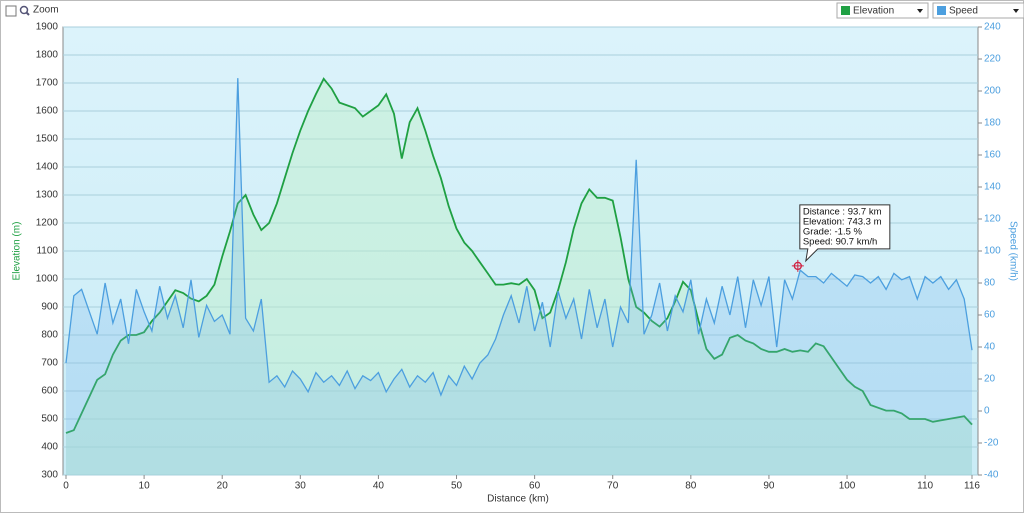 The width and height of the screenshot is (1024, 518). Describe the element at coordinates (49, 447) in the screenshot. I see `y-tick-label: 400` at that location.